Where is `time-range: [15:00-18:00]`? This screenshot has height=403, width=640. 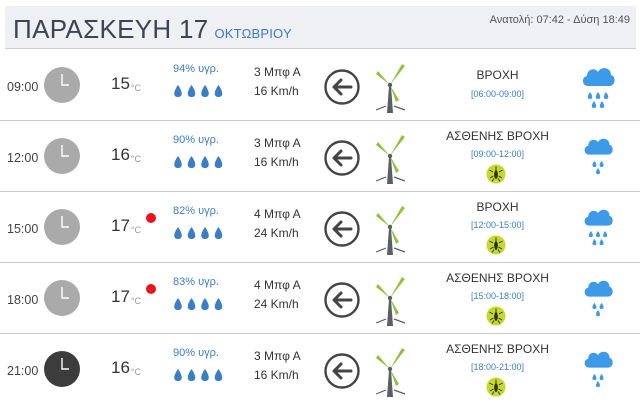 time-range: [15:00-18:00] is located at coordinates (497, 296).